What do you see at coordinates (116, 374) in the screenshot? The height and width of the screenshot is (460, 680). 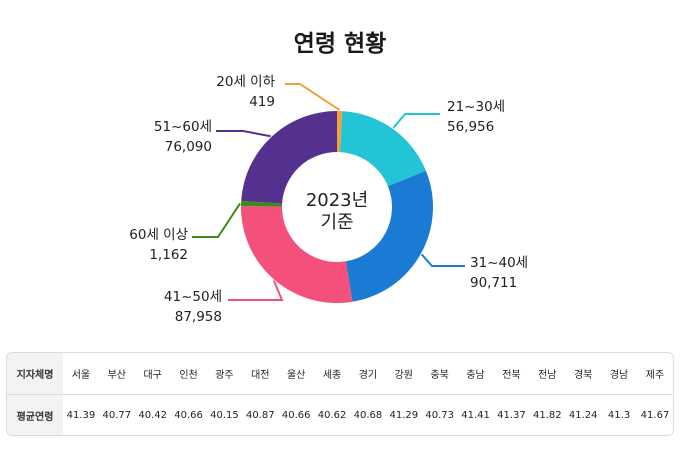 I see `region-header: 부산` at bounding box center [116, 374].